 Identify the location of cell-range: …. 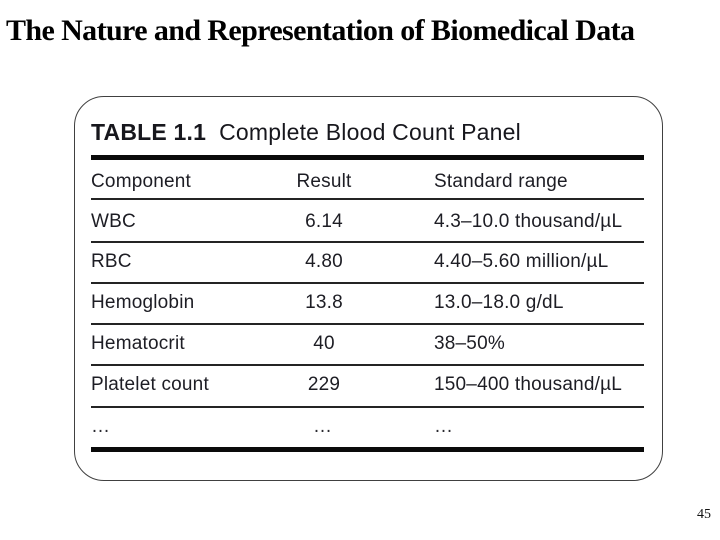
(445, 426).